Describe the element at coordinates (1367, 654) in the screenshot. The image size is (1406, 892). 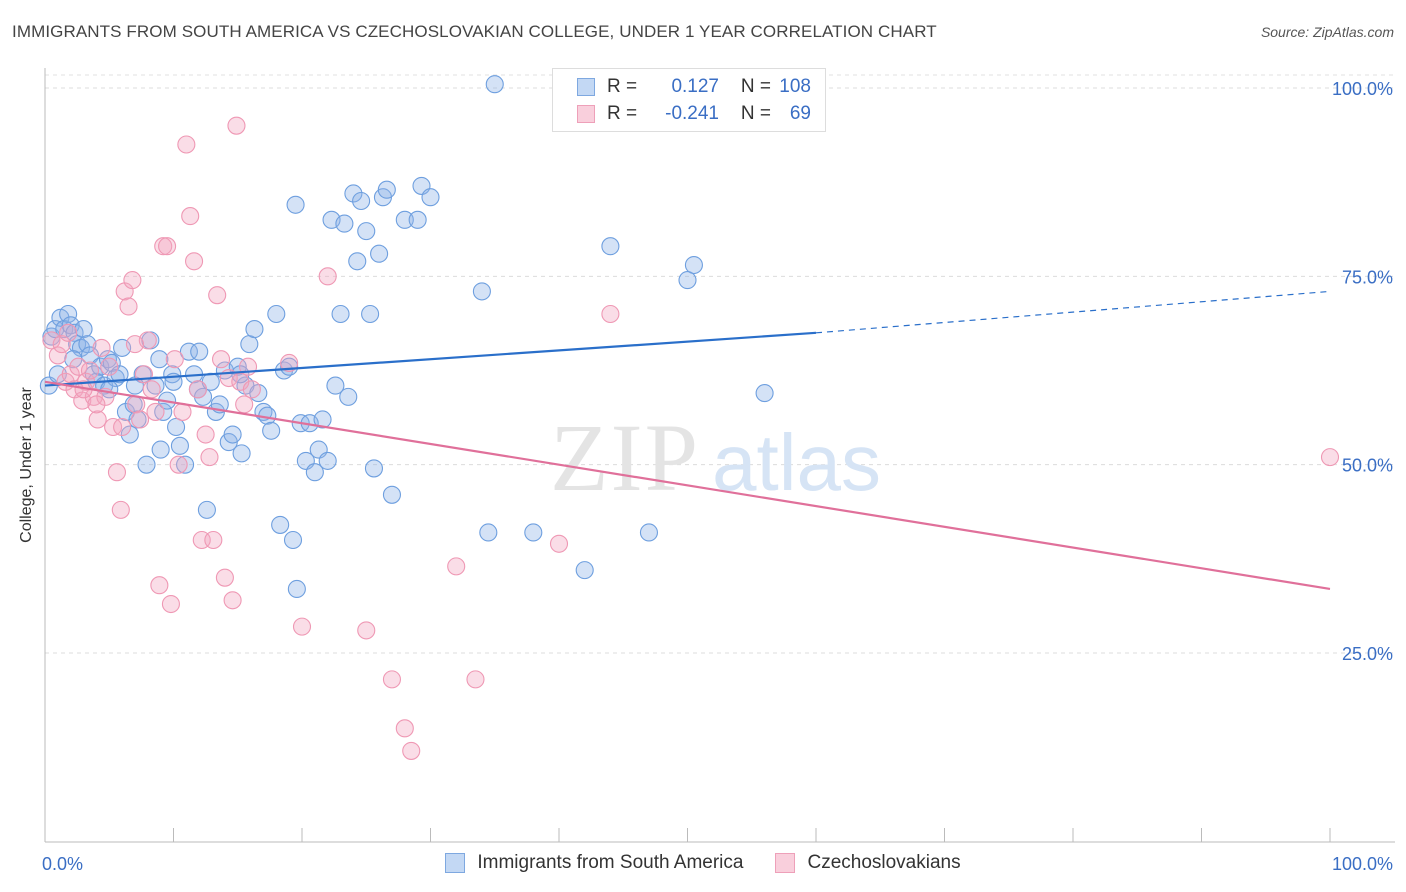
I see `y-tick-label: 25.0%` at that location.